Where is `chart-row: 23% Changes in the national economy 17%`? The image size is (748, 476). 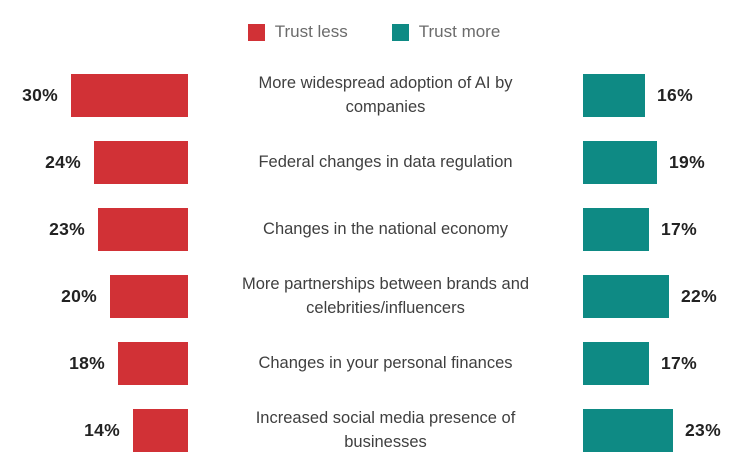 chart-row: 23% Changes in the national economy 17% is located at coordinates (374, 229).